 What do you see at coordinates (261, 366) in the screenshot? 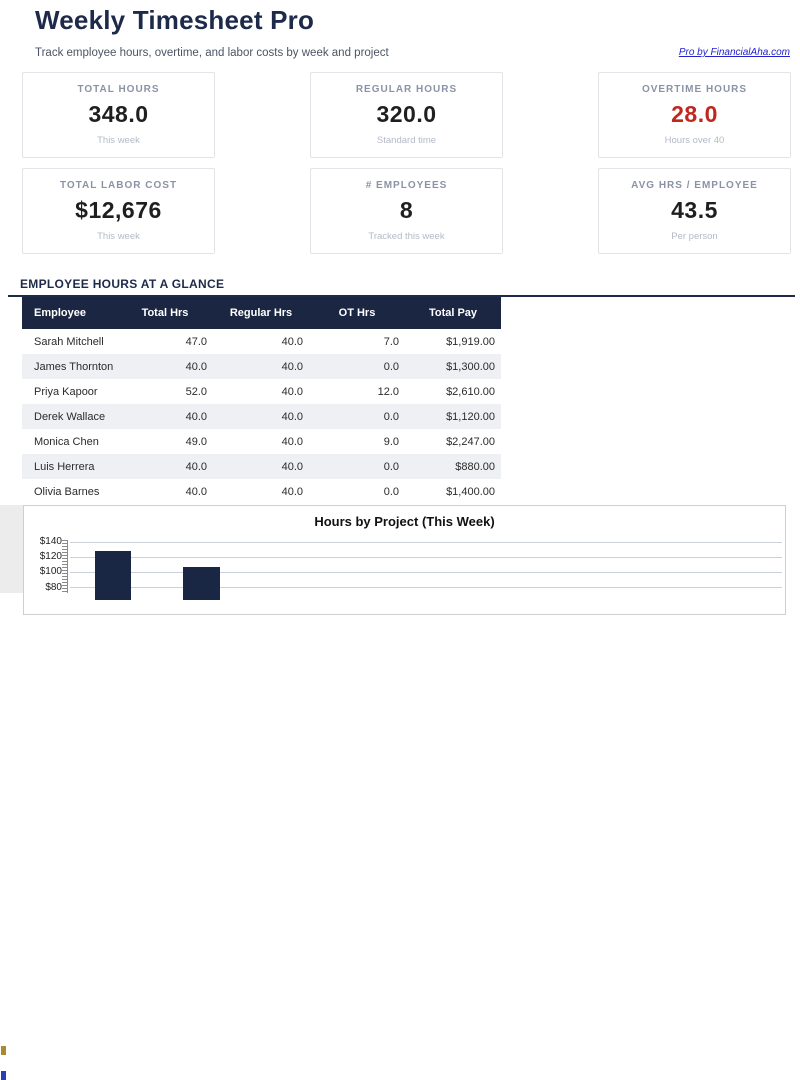
I see `table-row: James Thornton 40.0 40.0 0.0 $1,300.00` at bounding box center [261, 366].